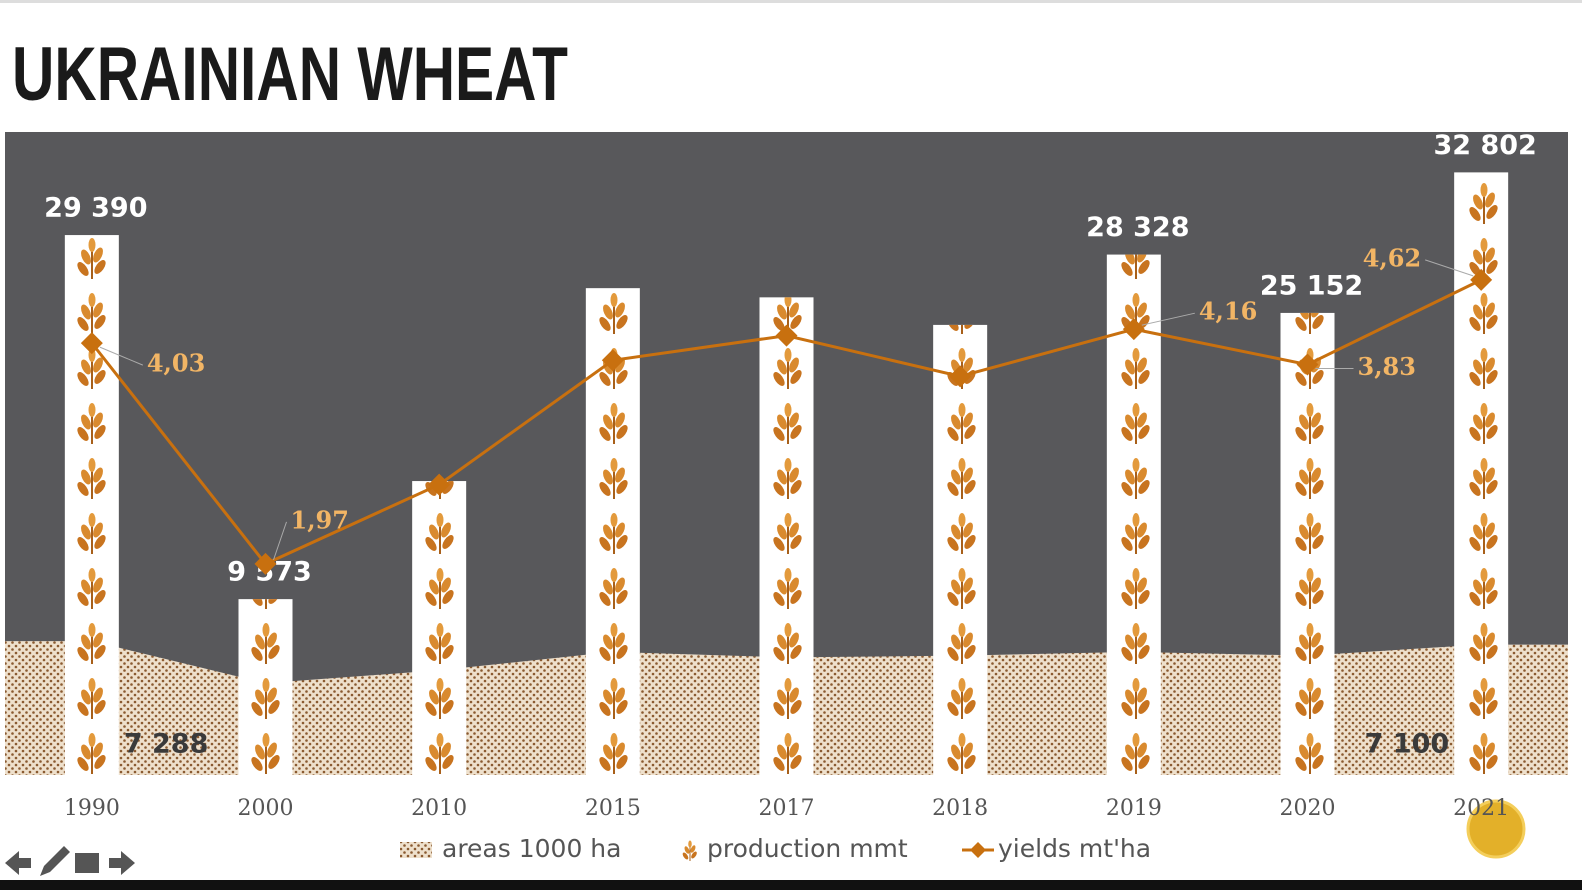 This screenshot has height=890, width=1582. I want to click on legend-item: areas 1000 ha, so click(510, 848).